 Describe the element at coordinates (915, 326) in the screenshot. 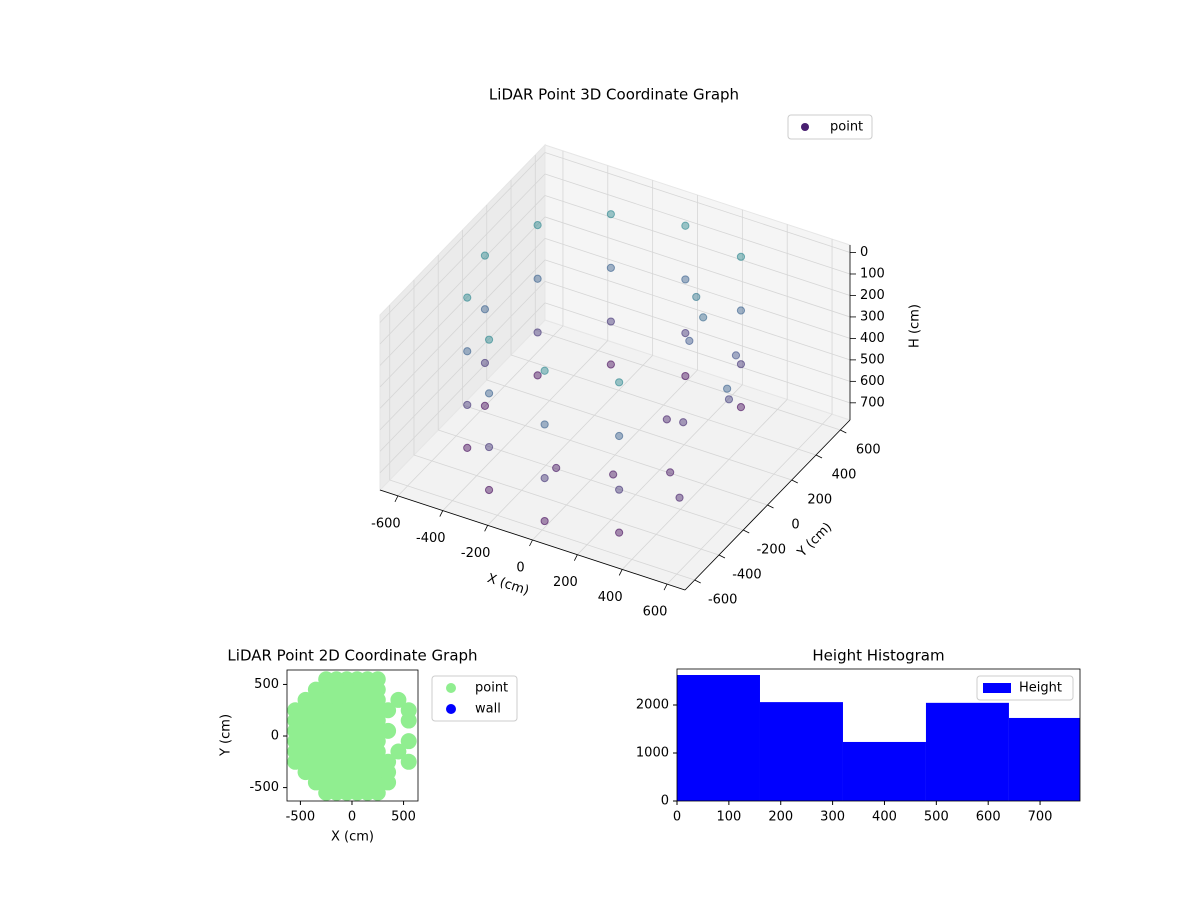

I see `z-axis-label: H (cm)` at that location.